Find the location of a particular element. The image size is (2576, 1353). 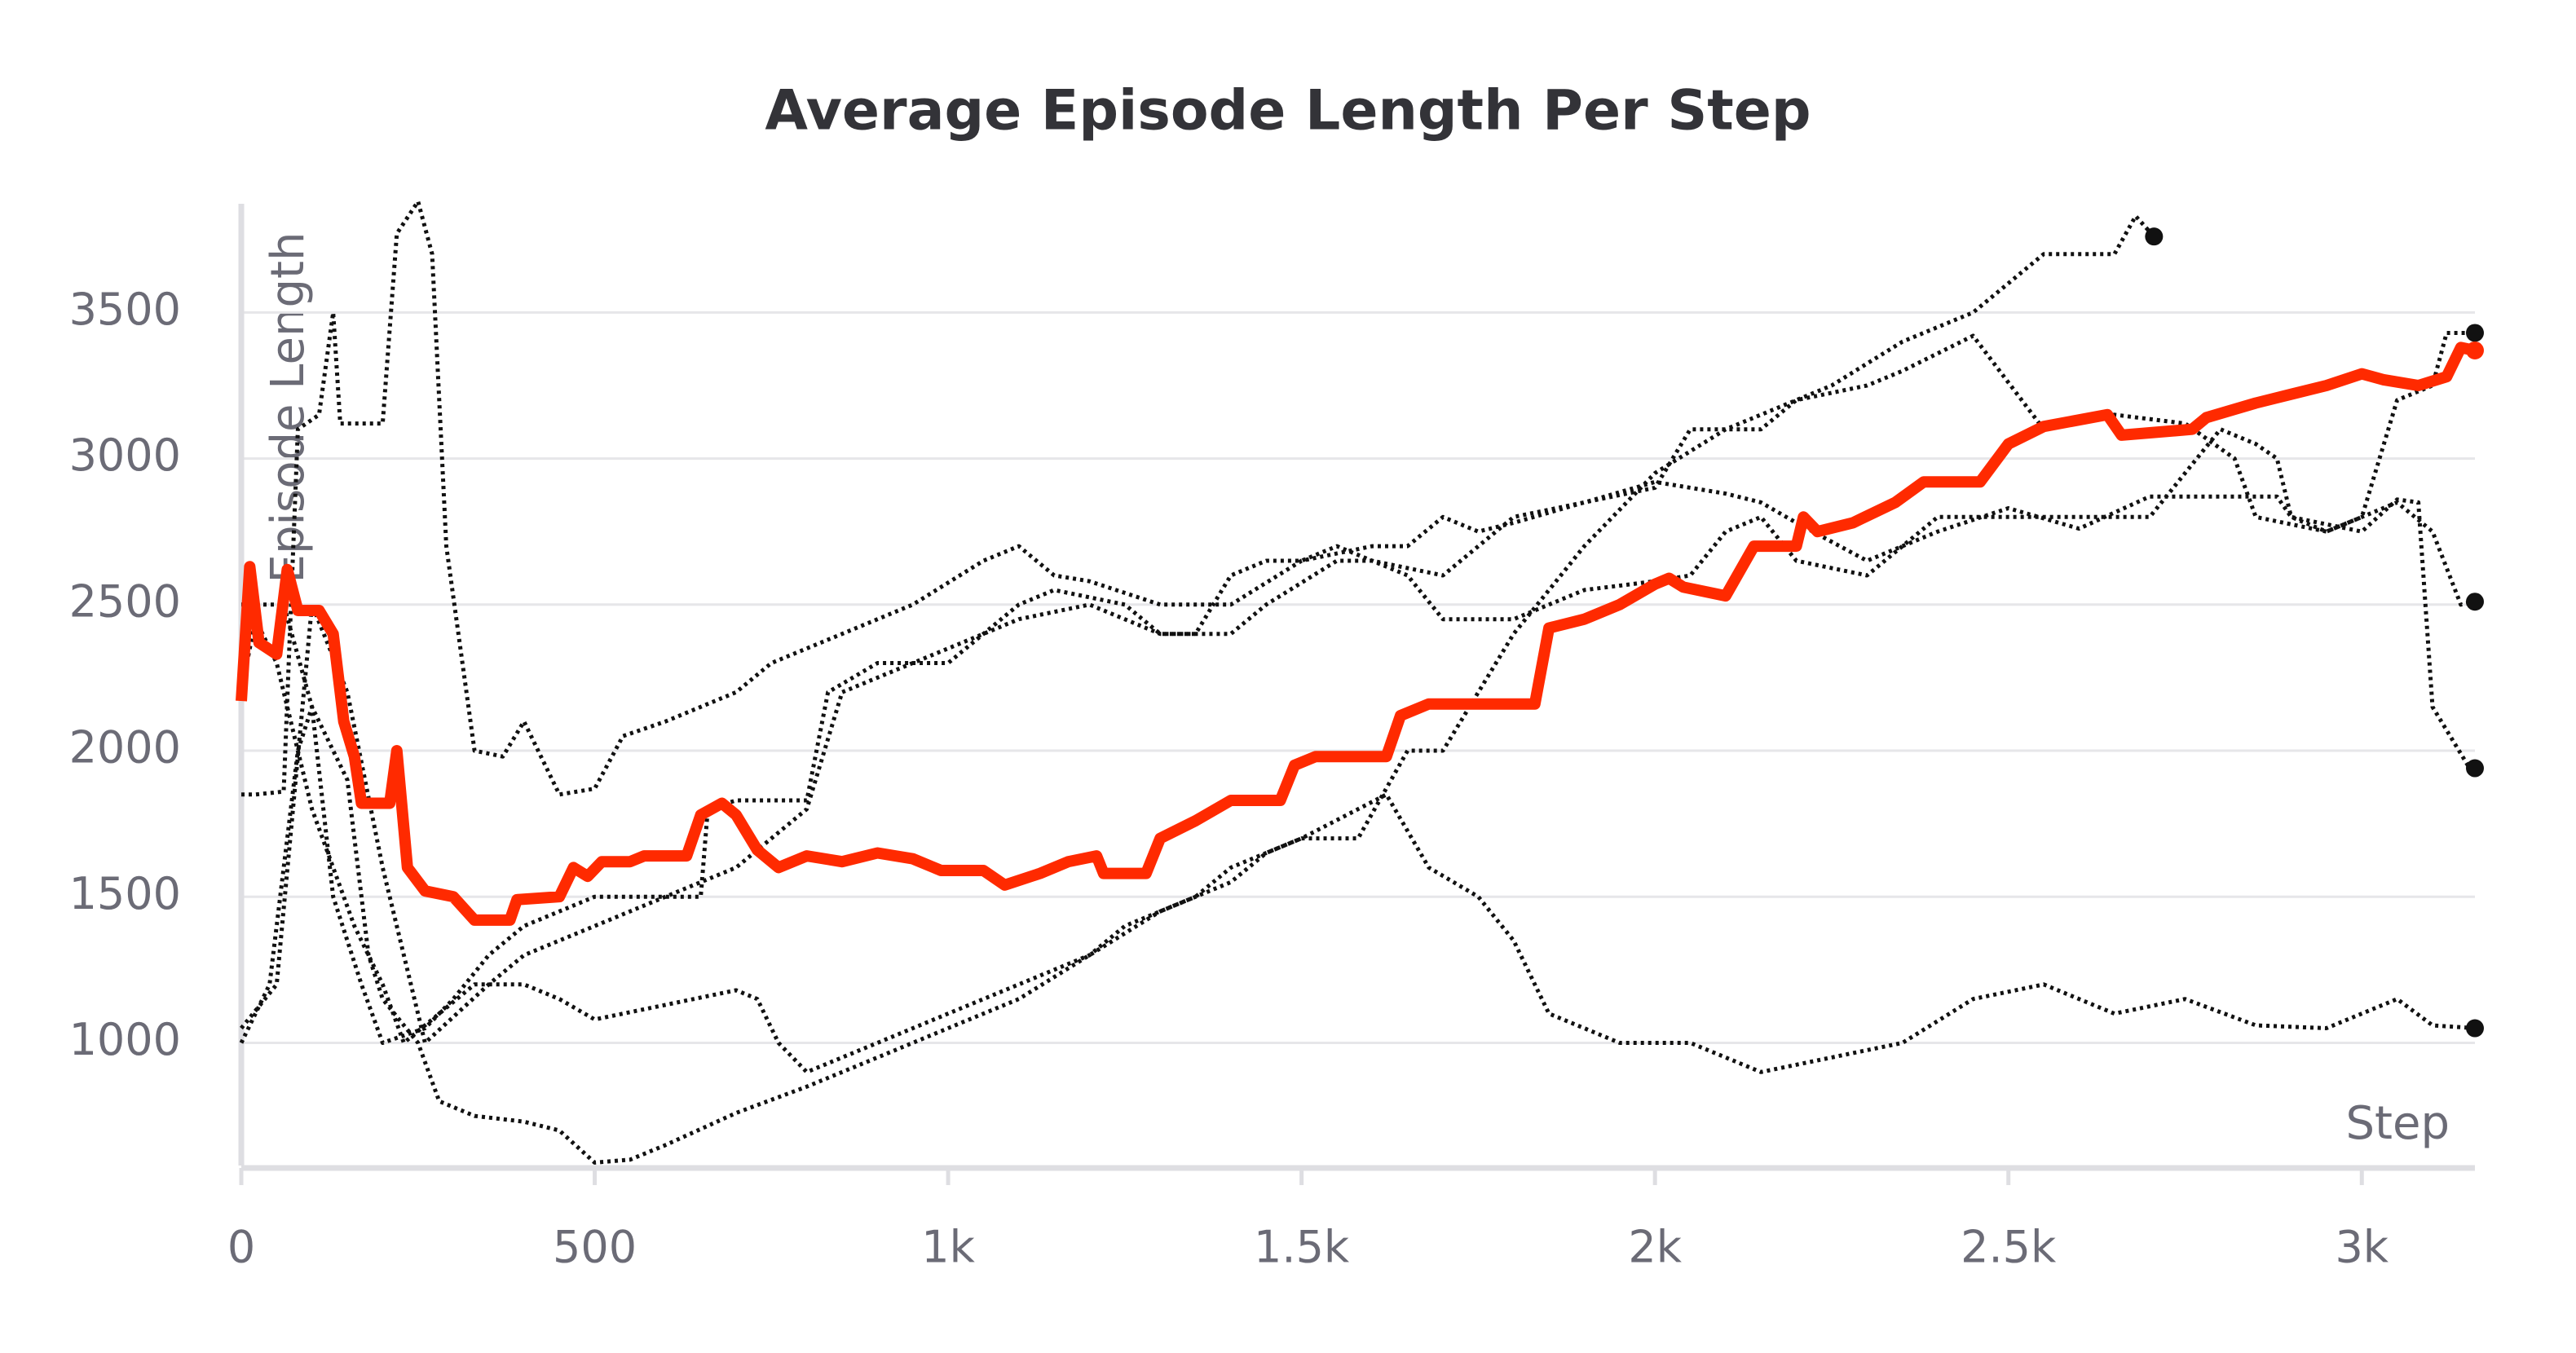

y-tick-label: 2000 is located at coordinates (125, 747).